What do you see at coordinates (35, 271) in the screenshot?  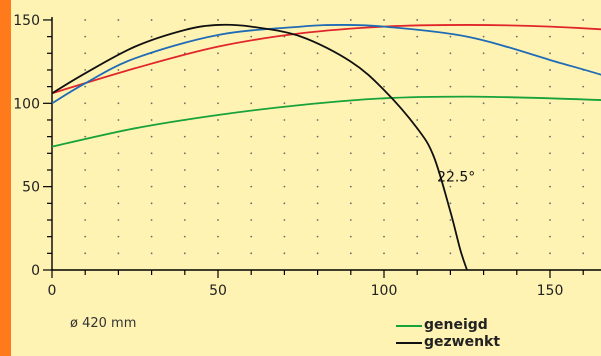 I see `y-tick-label: 0` at bounding box center [35, 271].